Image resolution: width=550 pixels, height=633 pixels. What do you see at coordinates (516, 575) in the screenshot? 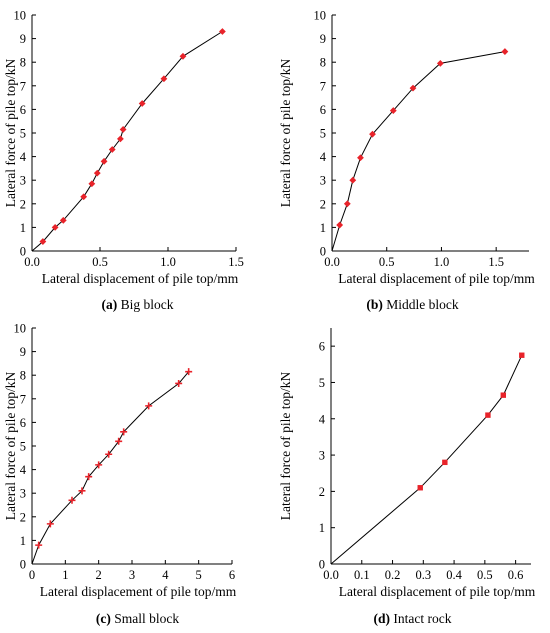
I see `x-tick-label: 0.6` at bounding box center [516, 575].